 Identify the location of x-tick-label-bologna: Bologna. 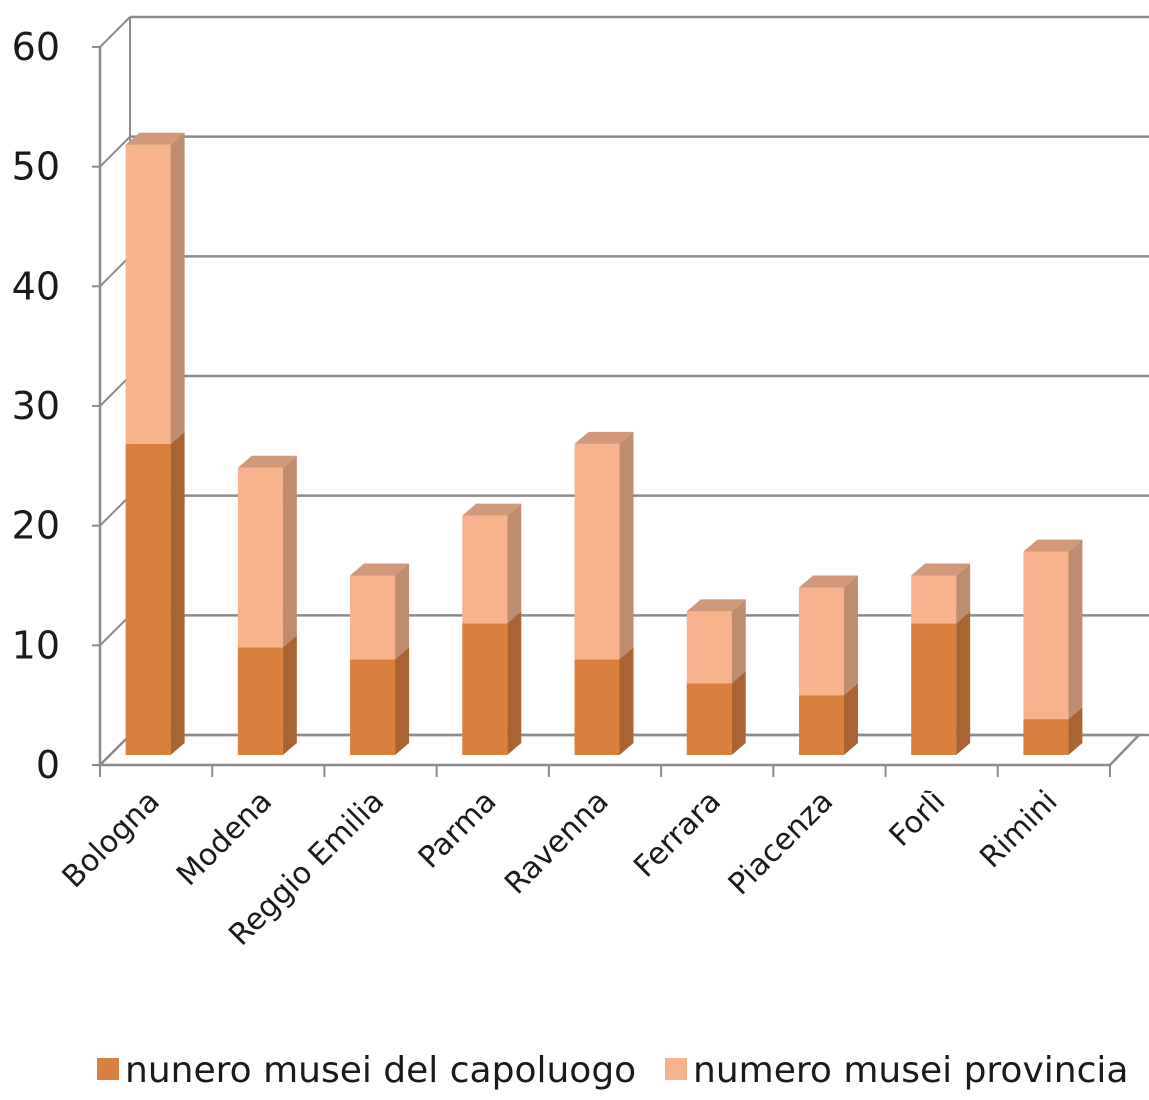
(111, 839).